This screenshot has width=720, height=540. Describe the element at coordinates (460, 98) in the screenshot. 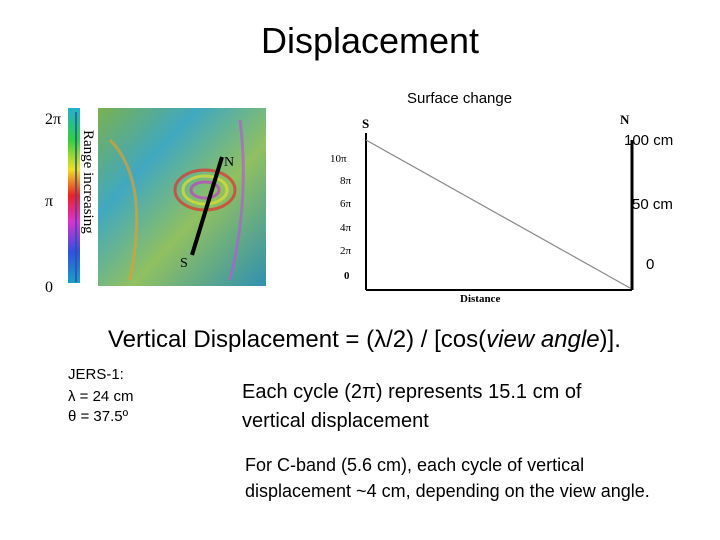

I see `surface-change-title: Surface change` at that location.